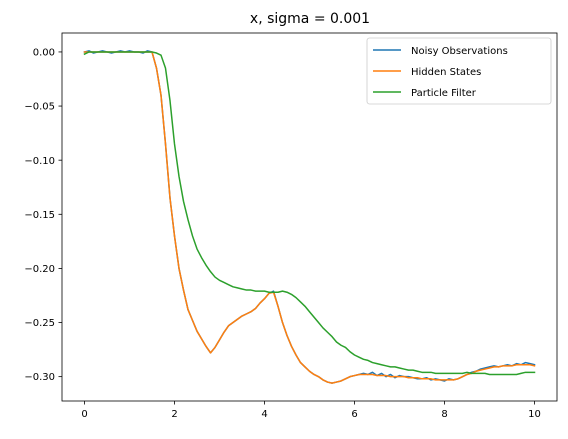  What do you see at coordinates (264, 414) in the screenshot?
I see `x-tick-label: 4` at bounding box center [264, 414].